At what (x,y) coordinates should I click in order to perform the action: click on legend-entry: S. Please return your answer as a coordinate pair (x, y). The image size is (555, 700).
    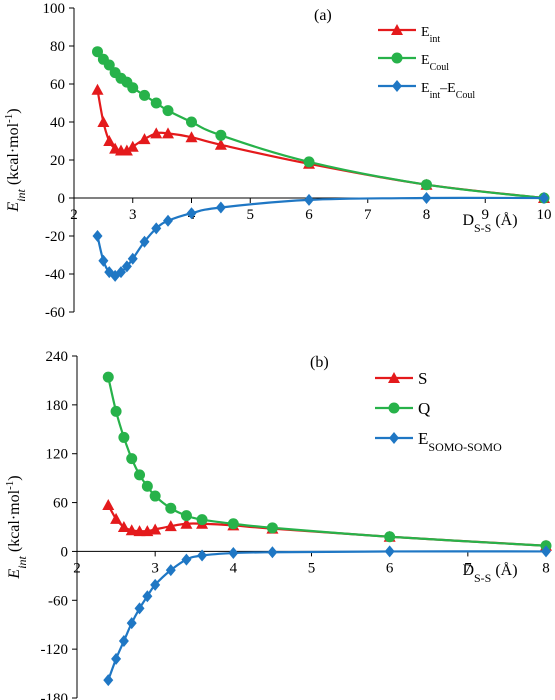
    Looking at the image, I should click on (401, 378).